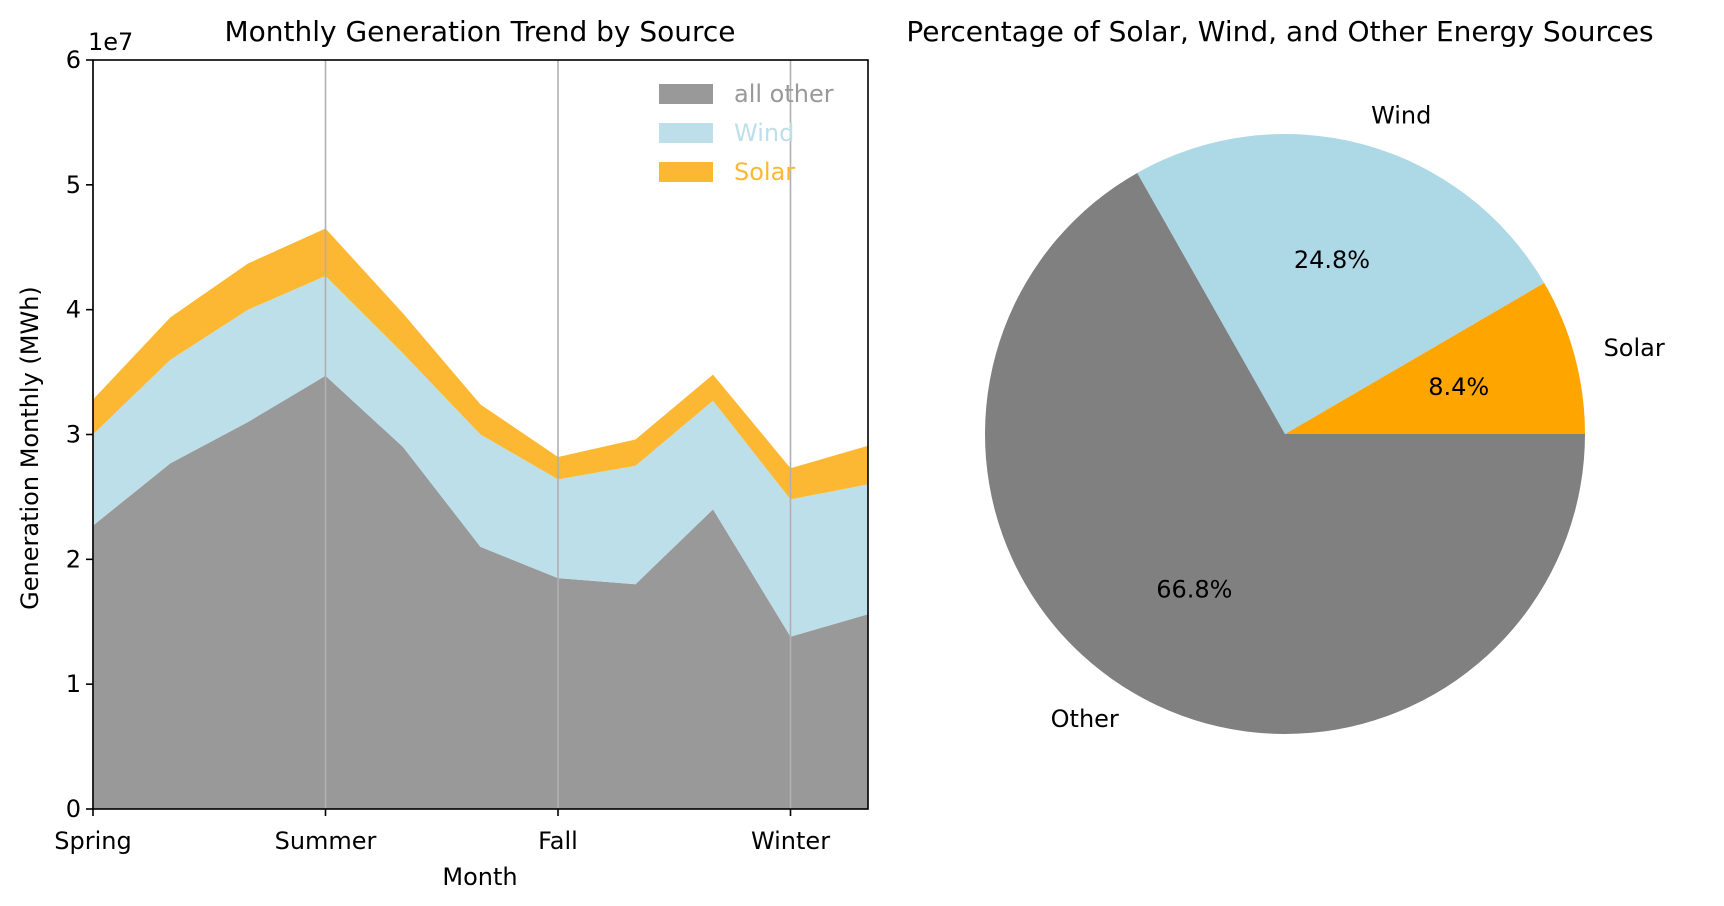 The width and height of the screenshot is (1724, 906). Describe the element at coordinates (73, 310) in the screenshot. I see `y-tick-label: 4` at that location.